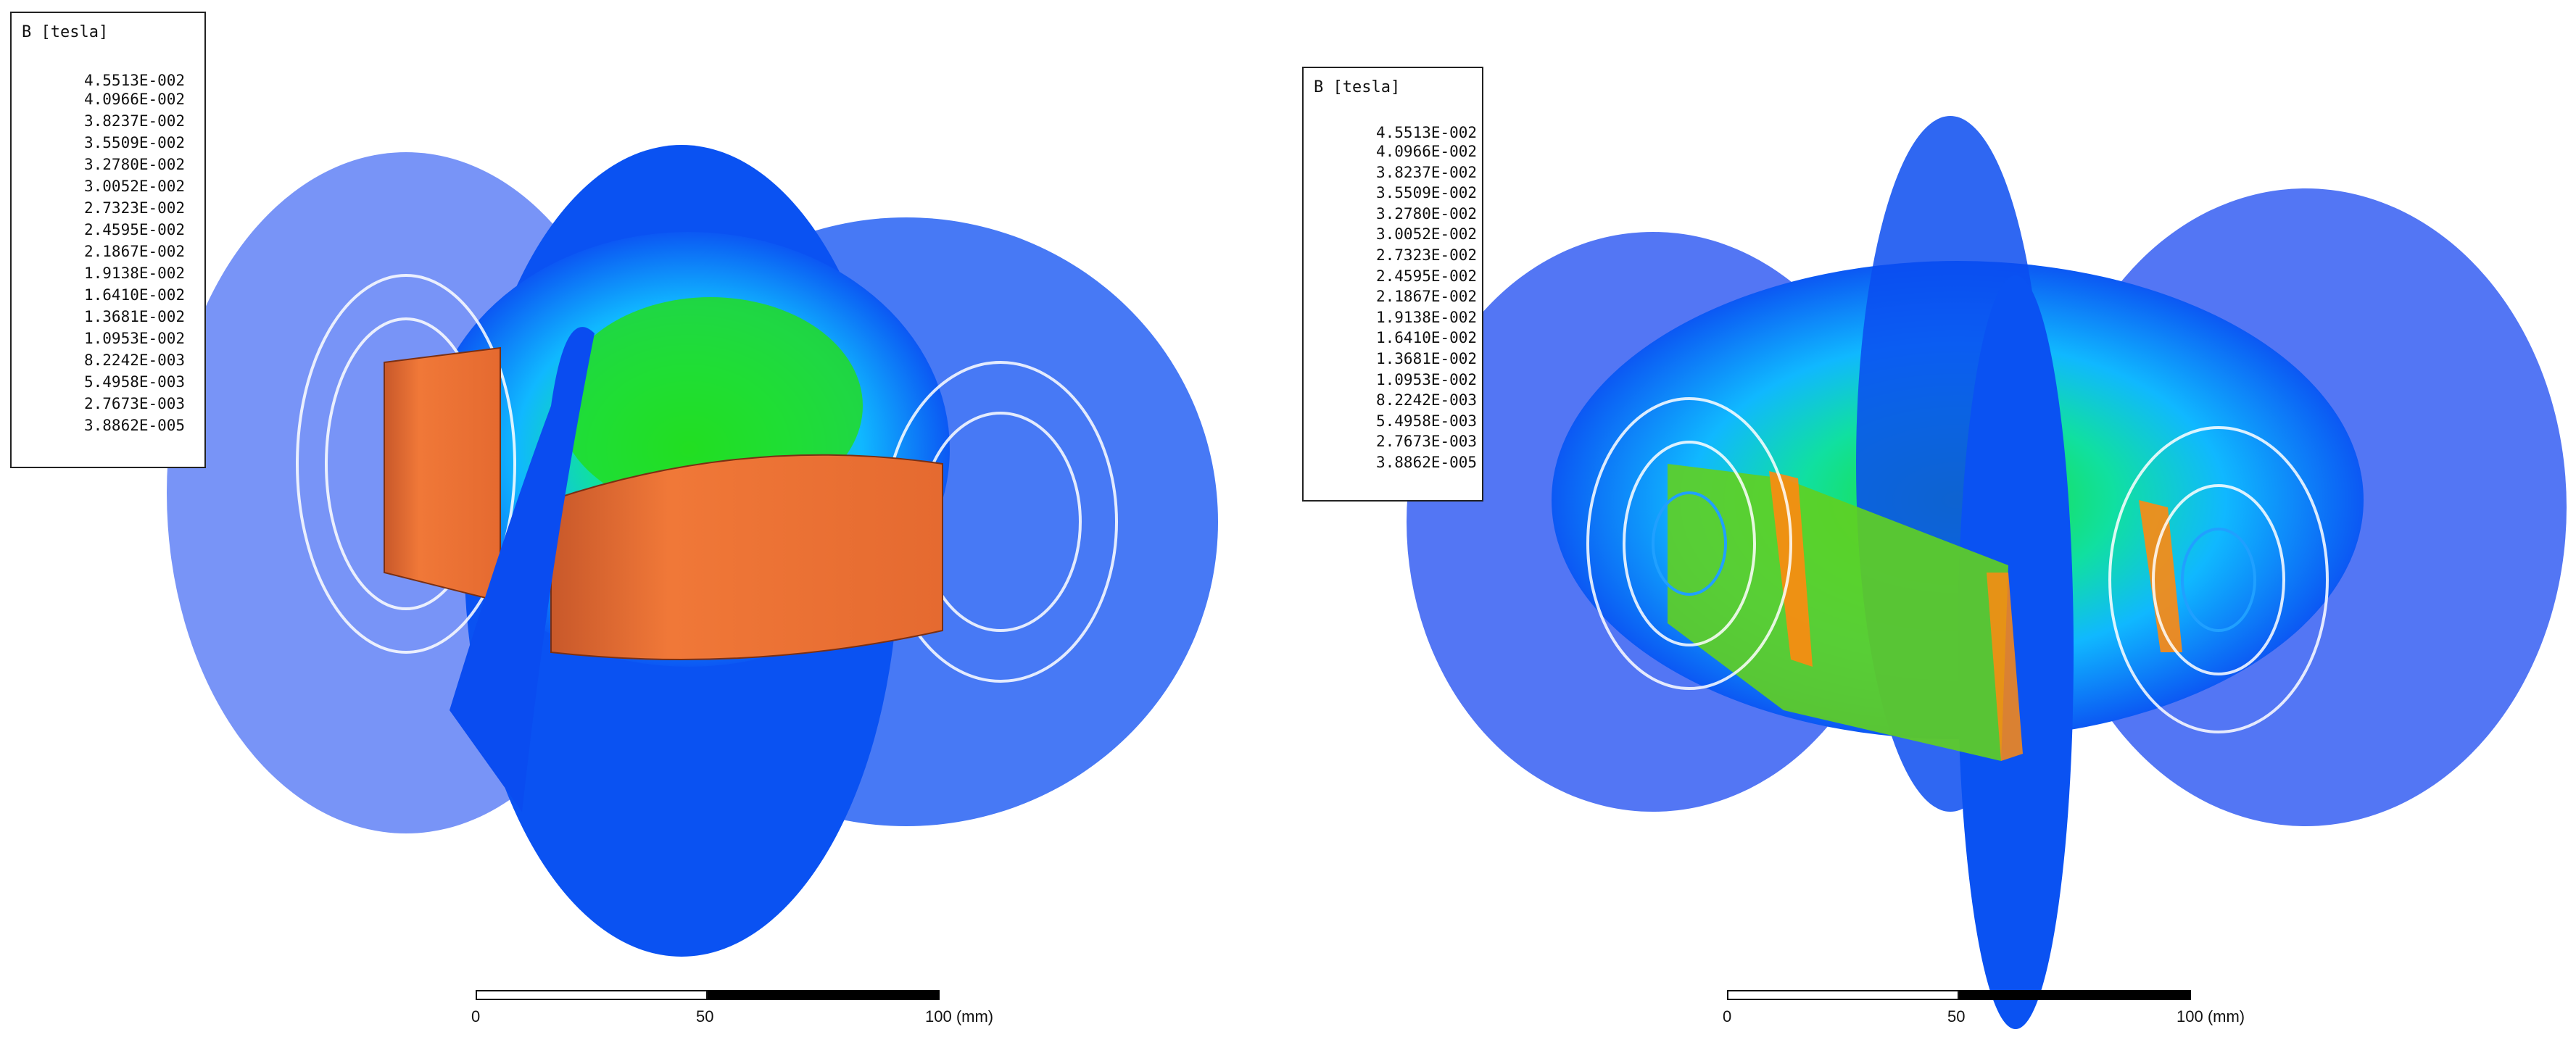 This screenshot has height=1040, width=2576. Describe the element at coordinates (1427, 379) in the screenshot. I see `right-legend-tick: 1.0953E-002` at that location.